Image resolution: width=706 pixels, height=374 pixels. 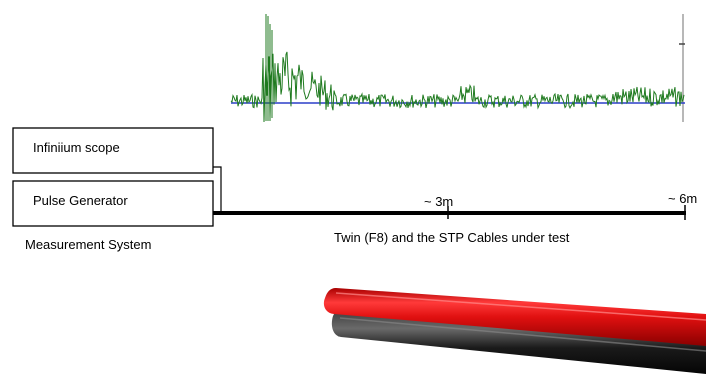 I want to click on scope-connection-line, so click(x=217, y=189).